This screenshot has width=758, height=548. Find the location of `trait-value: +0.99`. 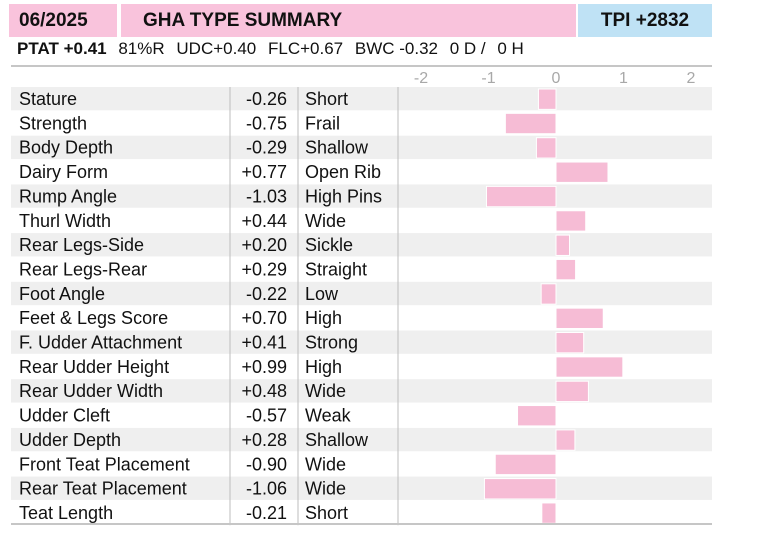

trait-value: +0.99 is located at coordinates (264, 367).